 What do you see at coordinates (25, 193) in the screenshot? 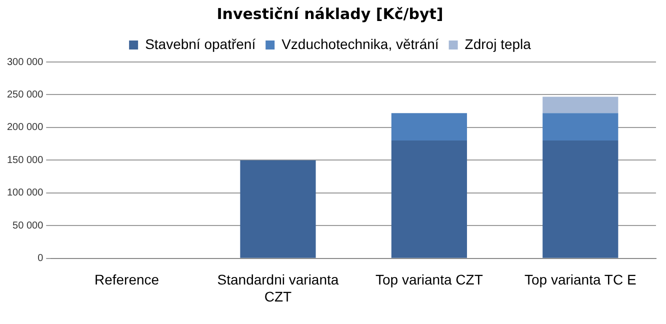
I see `y-tick-label: 100 000` at bounding box center [25, 193].